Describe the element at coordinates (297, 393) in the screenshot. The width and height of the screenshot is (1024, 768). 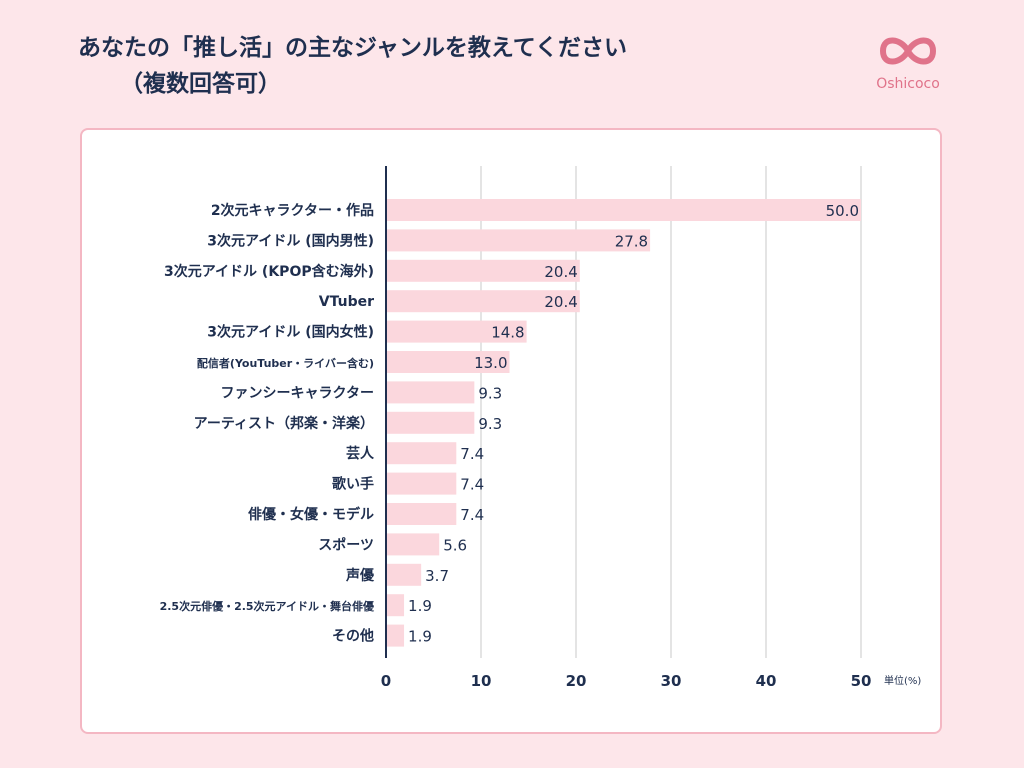
I see `category-label: ファンシーキャラクター` at that location.